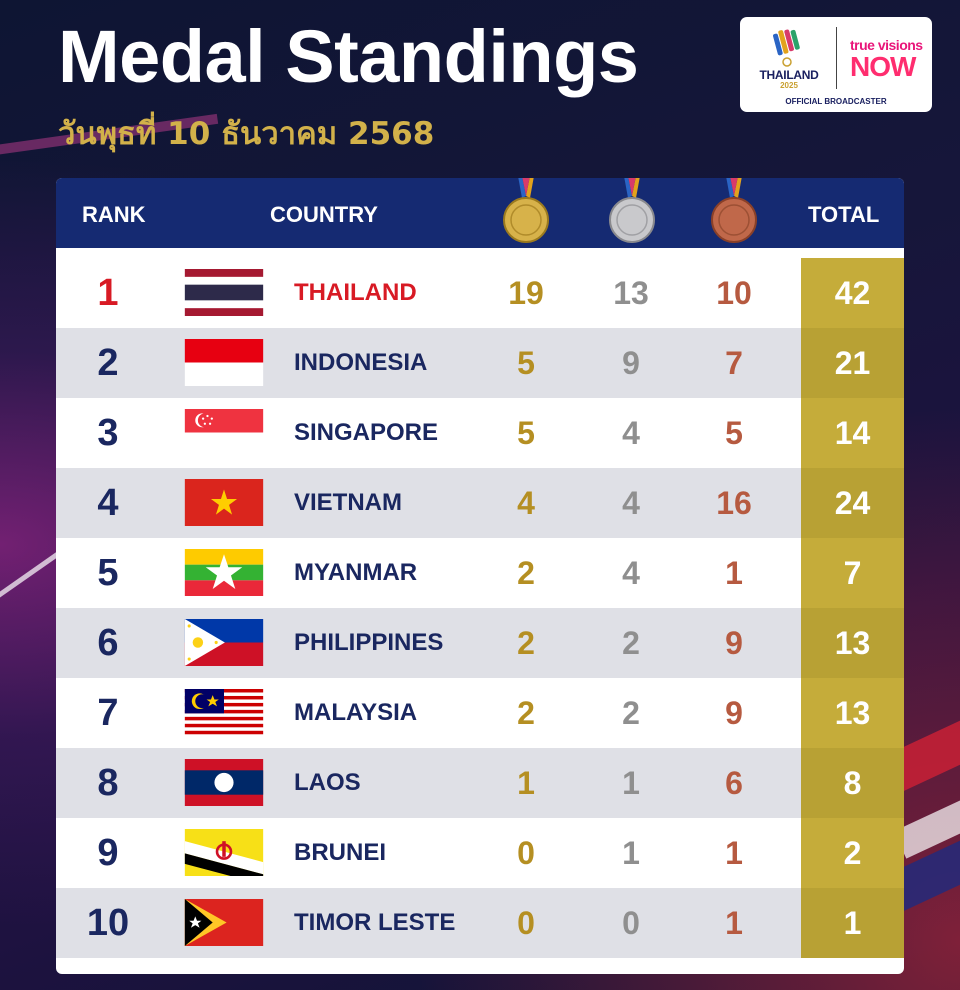 Image resolution: width=960 pixels, height=990 pixels. What do you see at coordinates (348, 502) in the screenshot?
I see `country-cell: VIETNAM` at bounding box center [348, 502].